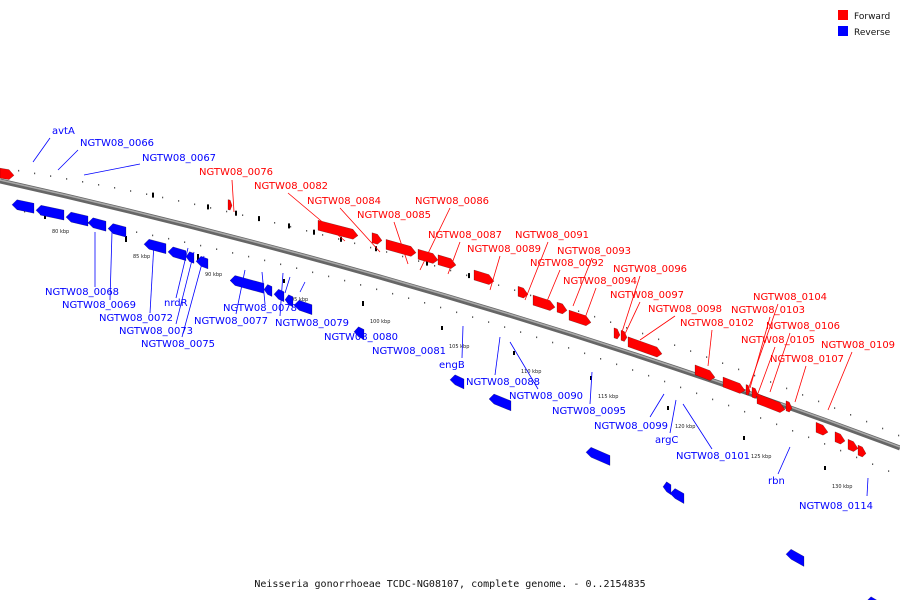  Describe the element at coordinates (99, 305) in the screenshot. I see `gene-label-reverse: NGTW08_0069` at that location.